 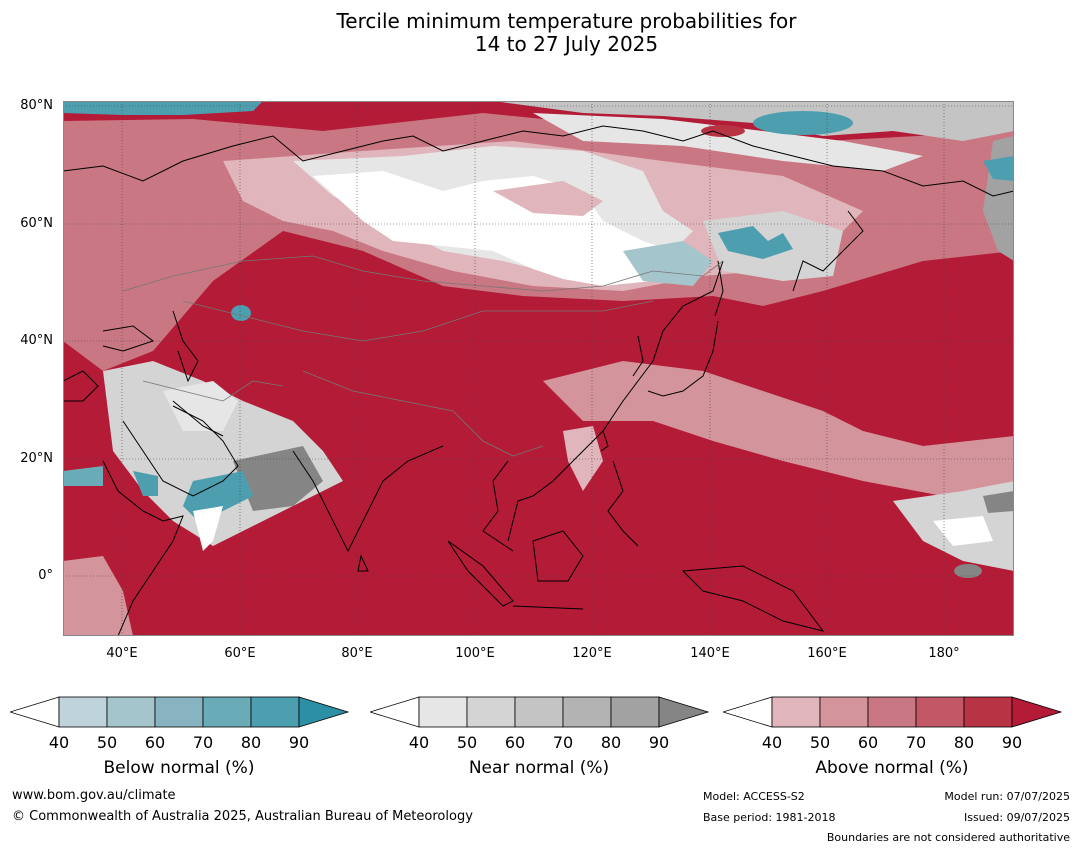 What do you see at coordinates (180, 451) in the screenshot?
I see `arabia-coast` at bounding box center [180, 451].